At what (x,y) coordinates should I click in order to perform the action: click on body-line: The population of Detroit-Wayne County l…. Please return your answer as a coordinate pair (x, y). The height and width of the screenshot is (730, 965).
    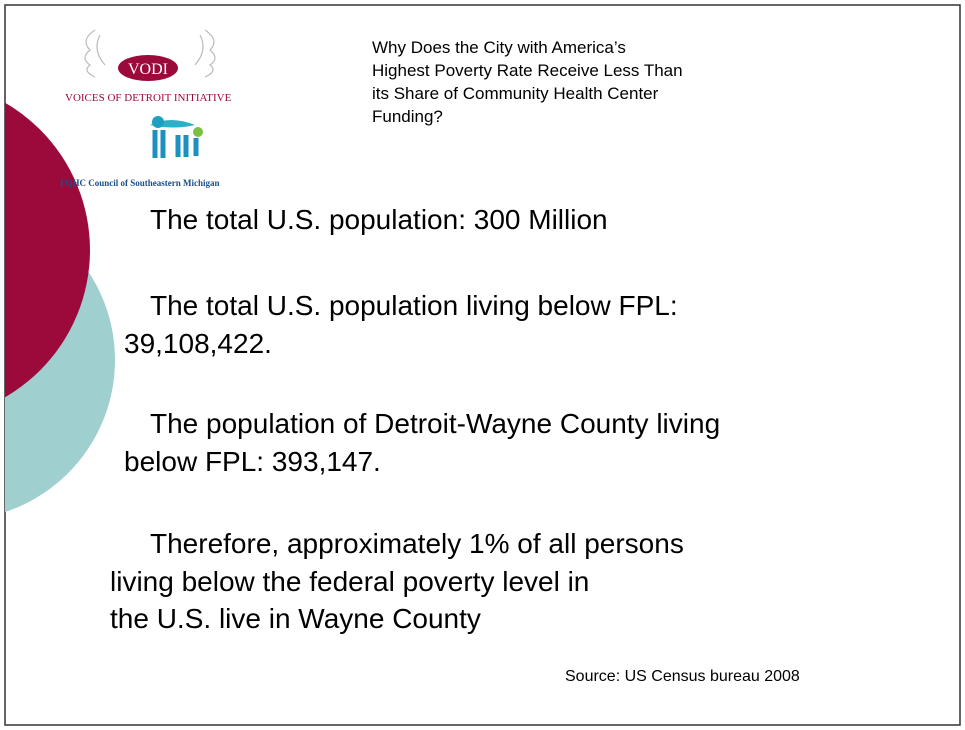
    Looking at the image, I should click on (435, 423).